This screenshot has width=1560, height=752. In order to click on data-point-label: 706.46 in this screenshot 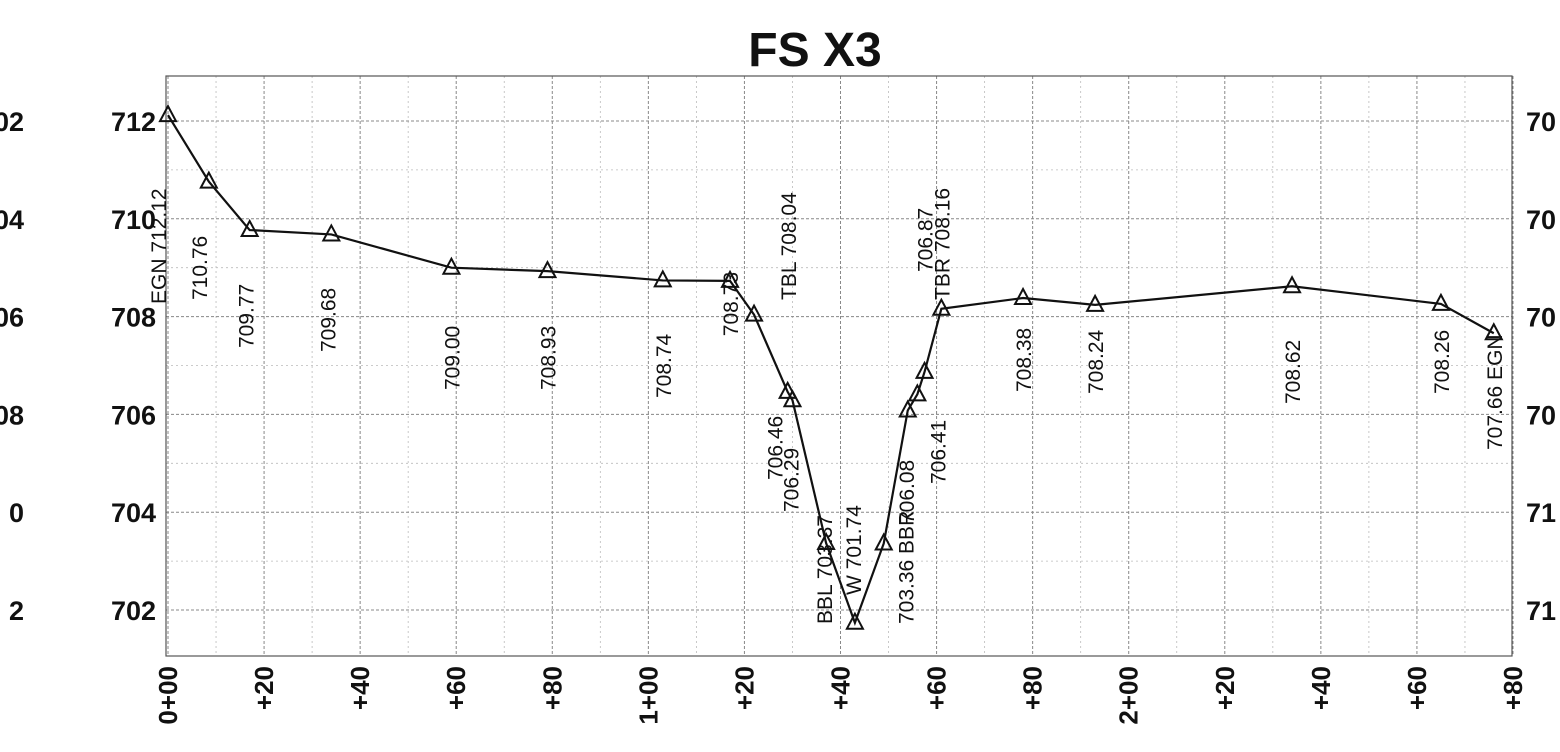, I will do `click(776, 448)`.